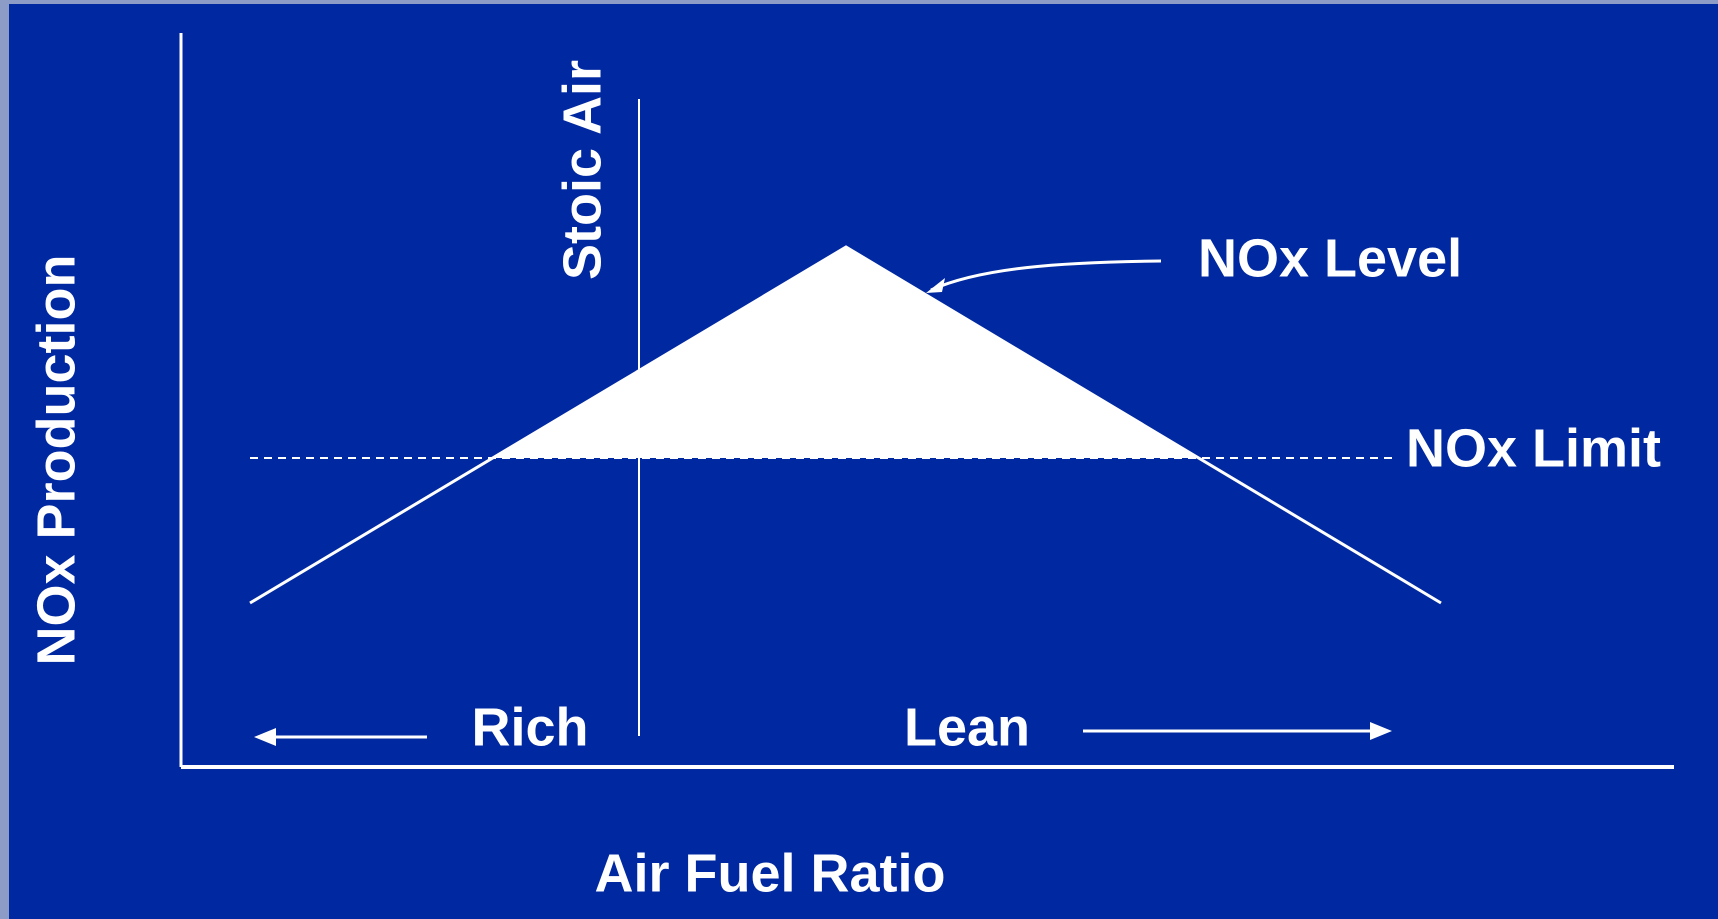 This screenshot has width=1718, height=919. What do you see at coordinates (1046, 275) in the screenshot?
I see `pointer-arrow` at bounding box center [1046, 275].